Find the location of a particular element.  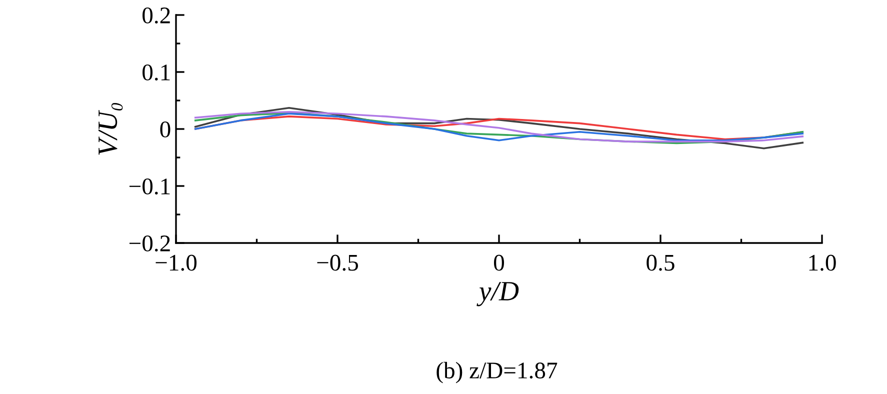

x-tick-label: −1.0 is located at coordinates (176, 262).